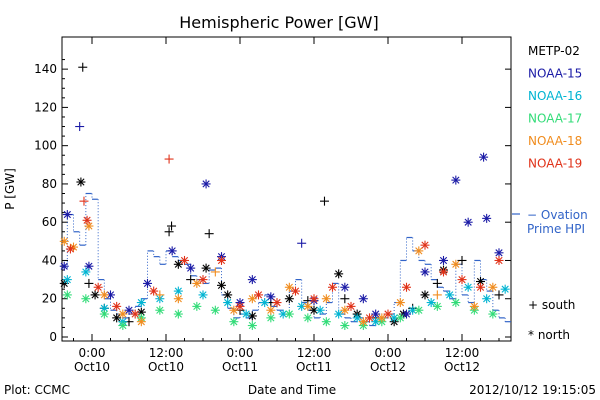  Describe the element at coordinates (555, 74) in the screenshot. I see `legend-entry: NOAA-15` at that location.